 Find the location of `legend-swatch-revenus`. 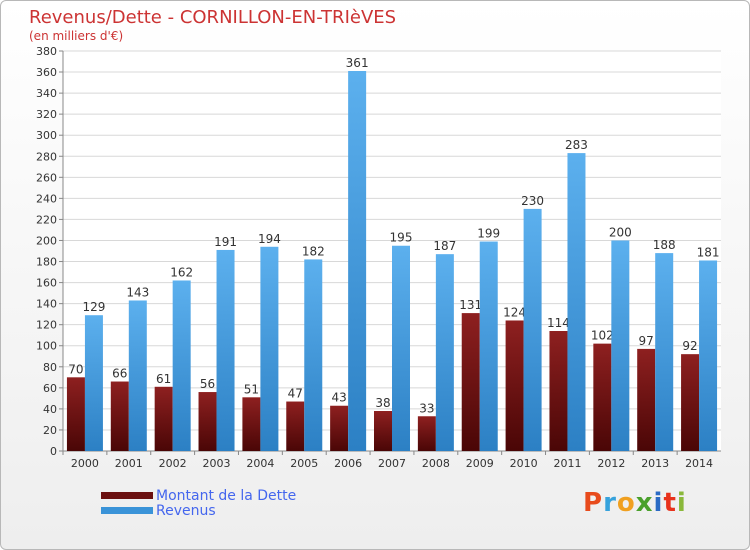

legend-swatch-revenus is located at coordinates (127, 510).